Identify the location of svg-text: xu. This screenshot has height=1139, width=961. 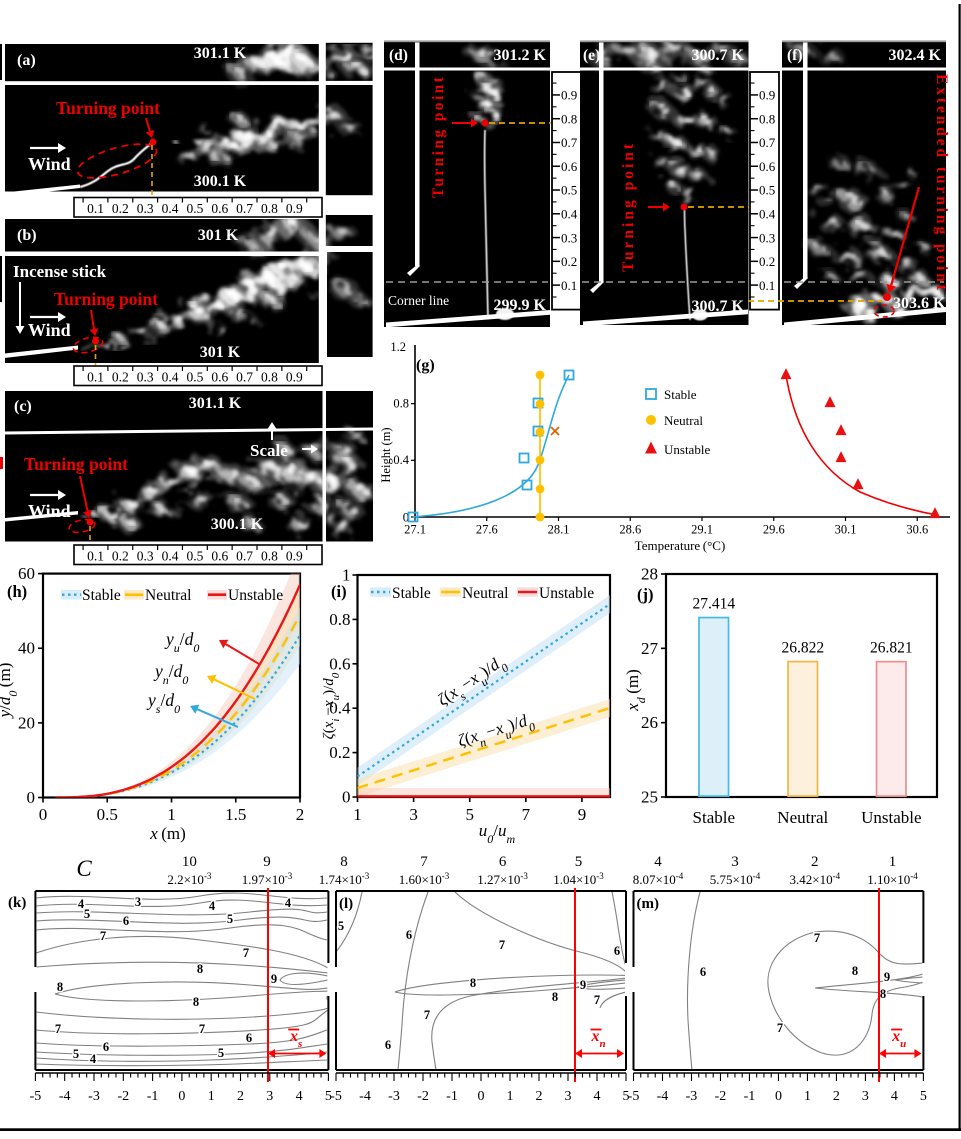
(898, 1039).